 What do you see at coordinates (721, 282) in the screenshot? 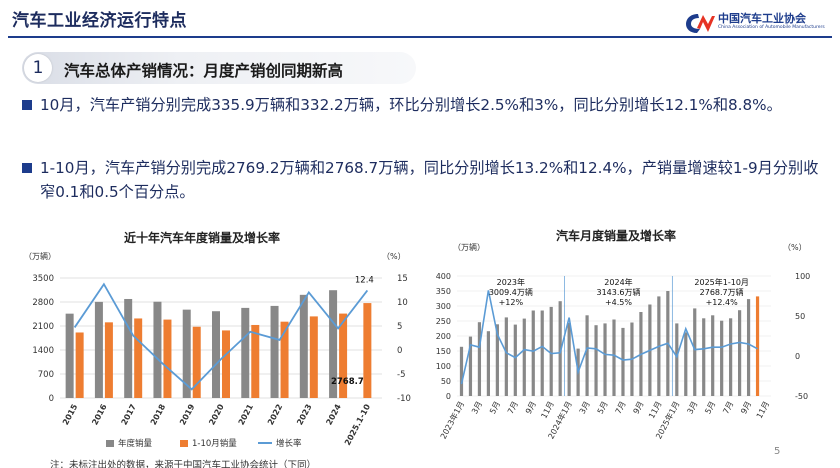
I see `chart2-annotation-year: 2025年1-10月` at bounding box center [721, 282].